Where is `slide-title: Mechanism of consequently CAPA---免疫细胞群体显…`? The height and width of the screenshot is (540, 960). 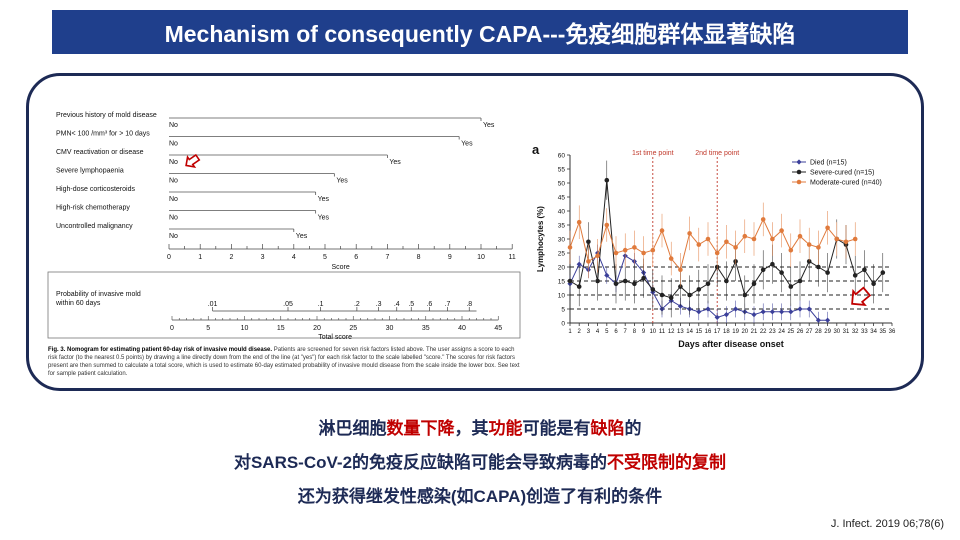
slide-title: Mechanism of consequently CAPA---免疫细胞群体显… is located at coordinates (480, 34).